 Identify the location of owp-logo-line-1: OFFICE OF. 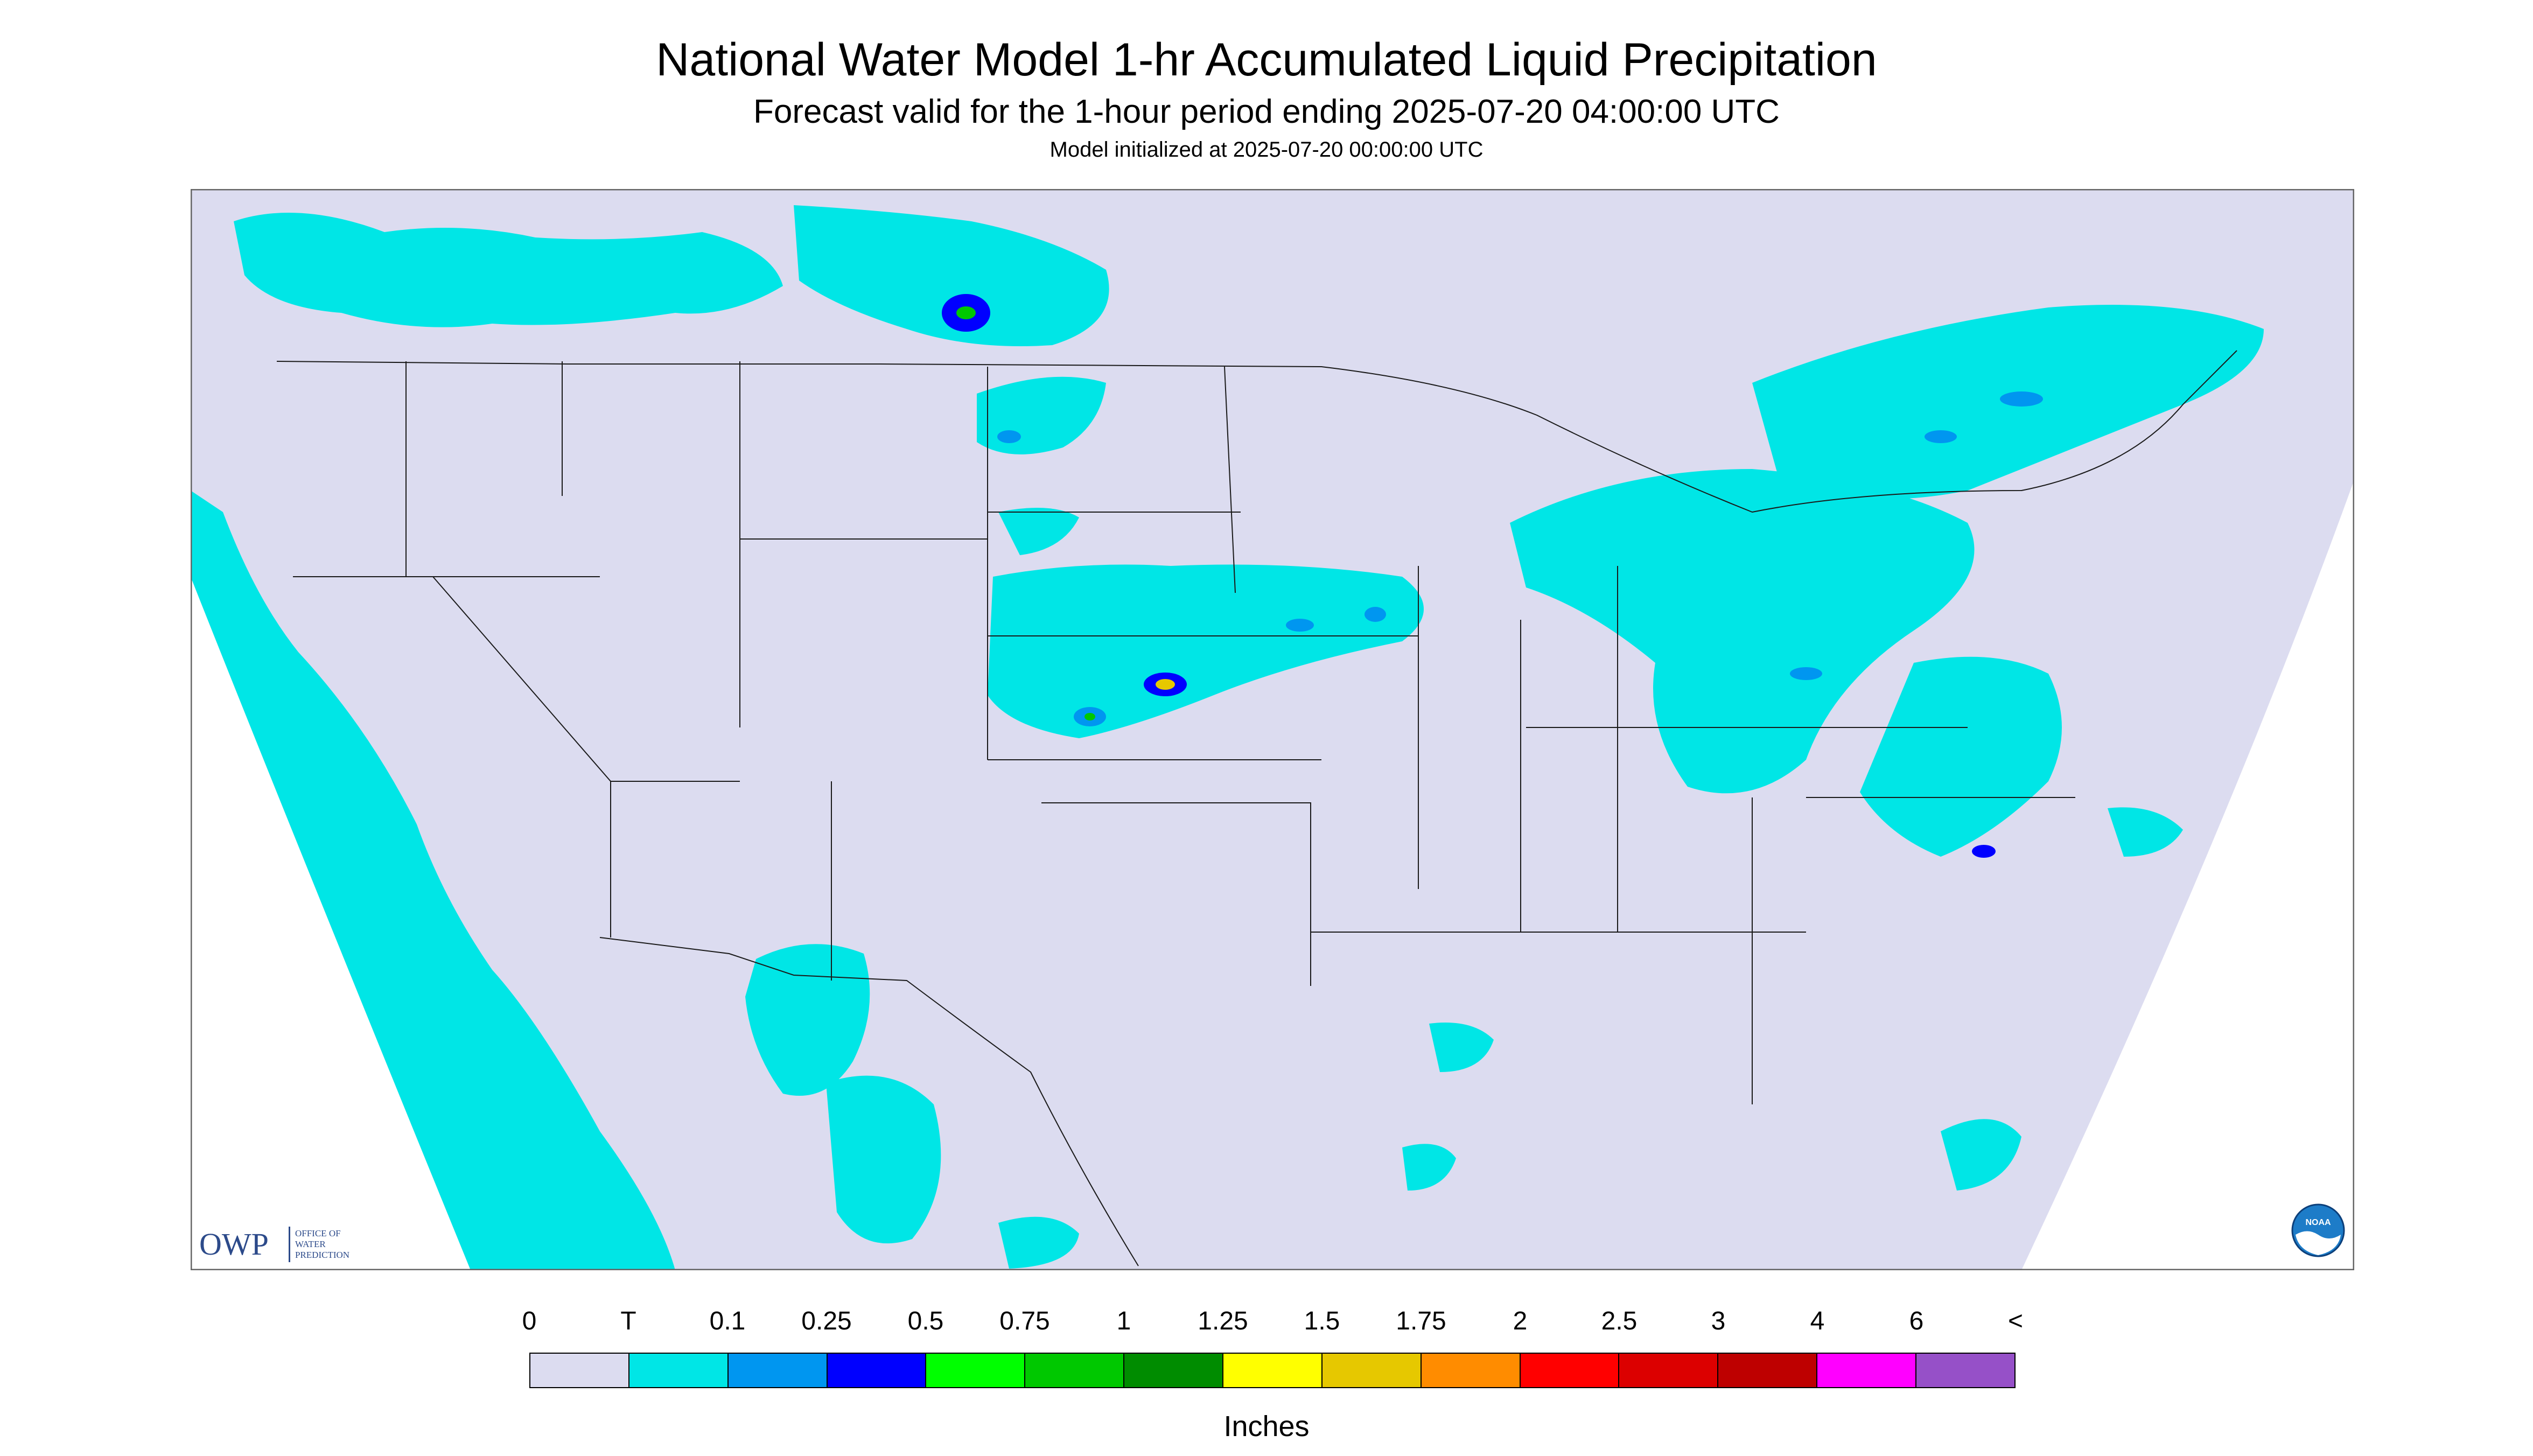
(318, 1233).